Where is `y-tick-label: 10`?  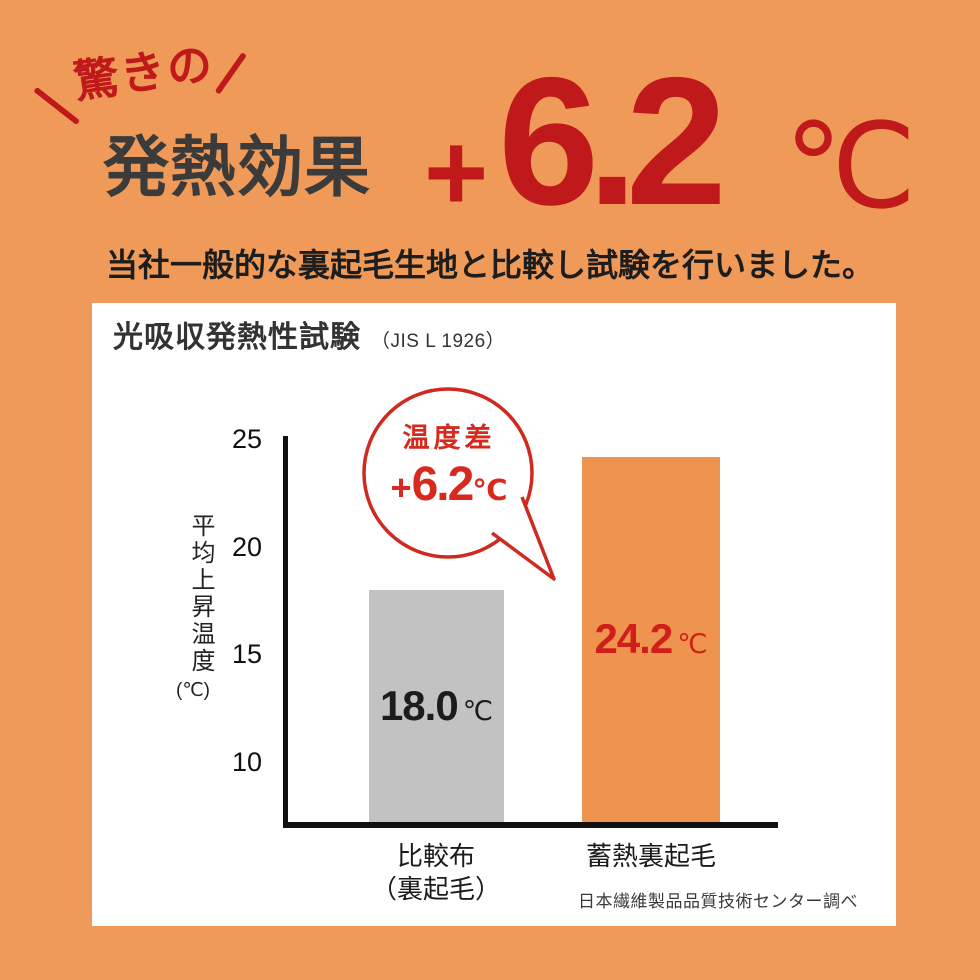
y-tick-label: 10 is located at coordinates (246, 761).